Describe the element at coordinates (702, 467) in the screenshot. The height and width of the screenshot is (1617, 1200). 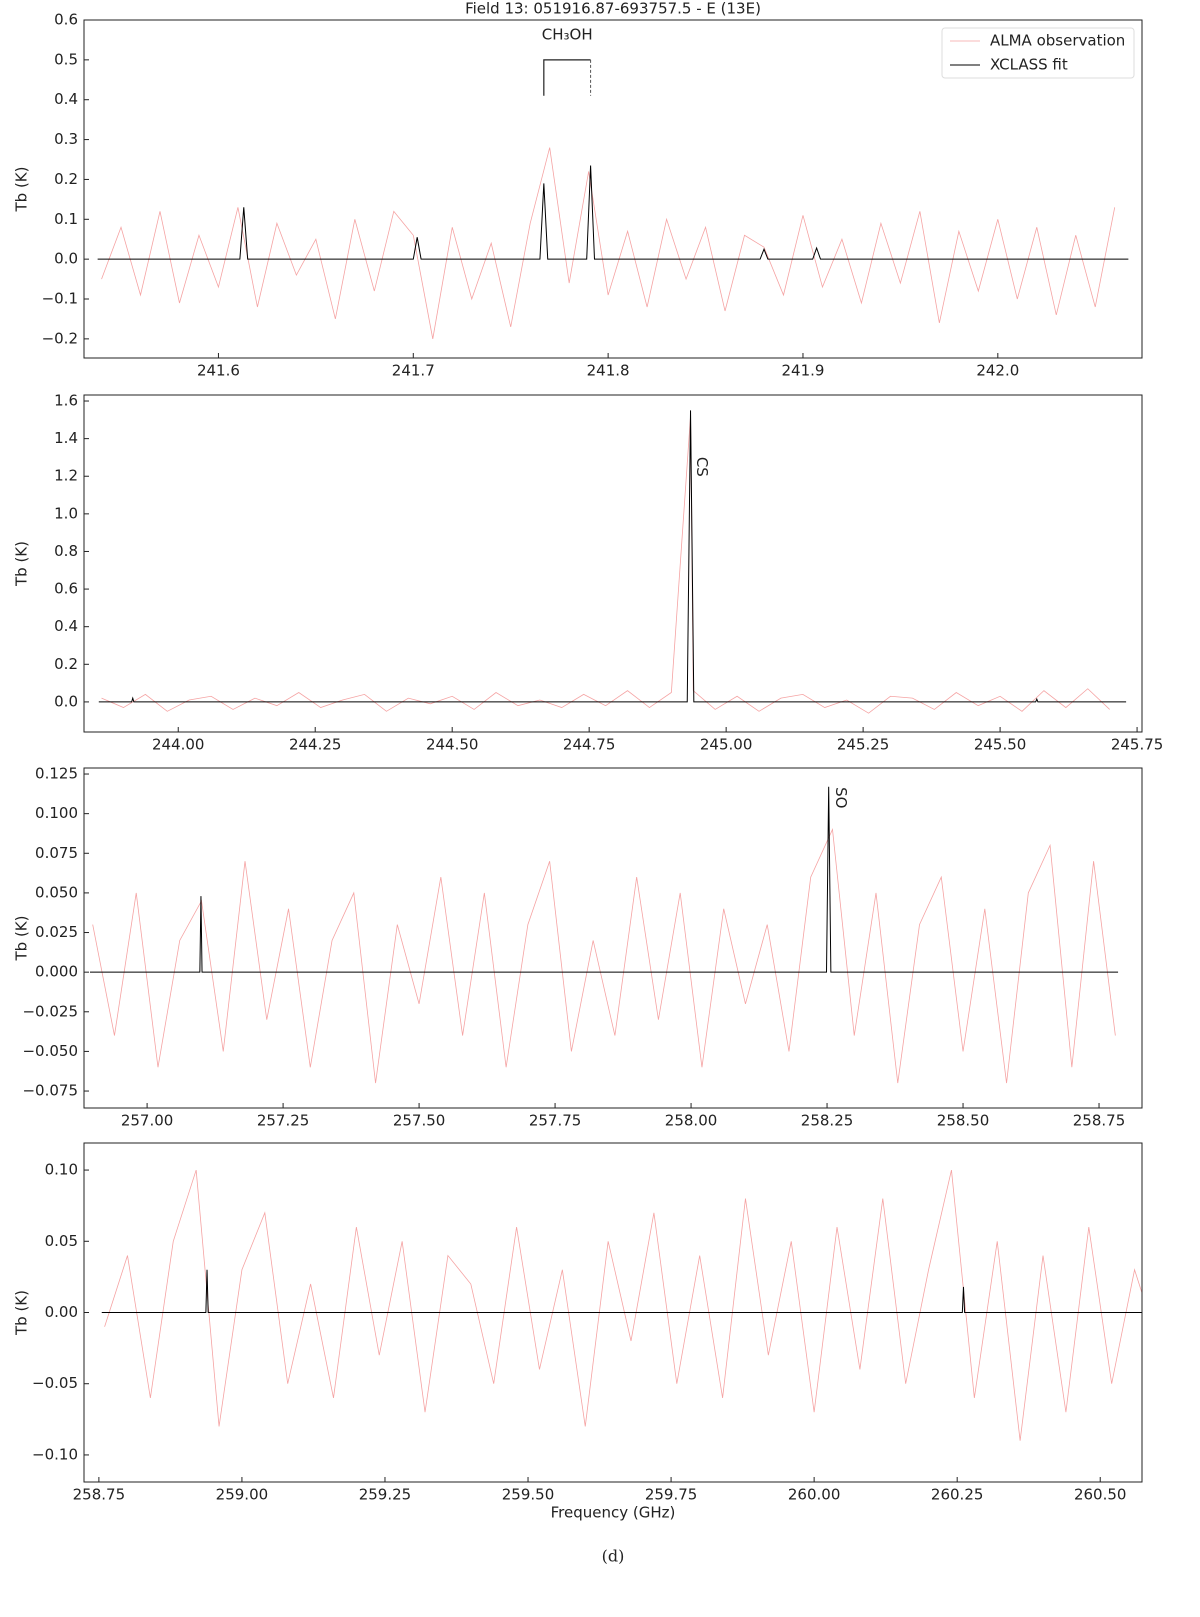
I see `annotation: CS` at that location.